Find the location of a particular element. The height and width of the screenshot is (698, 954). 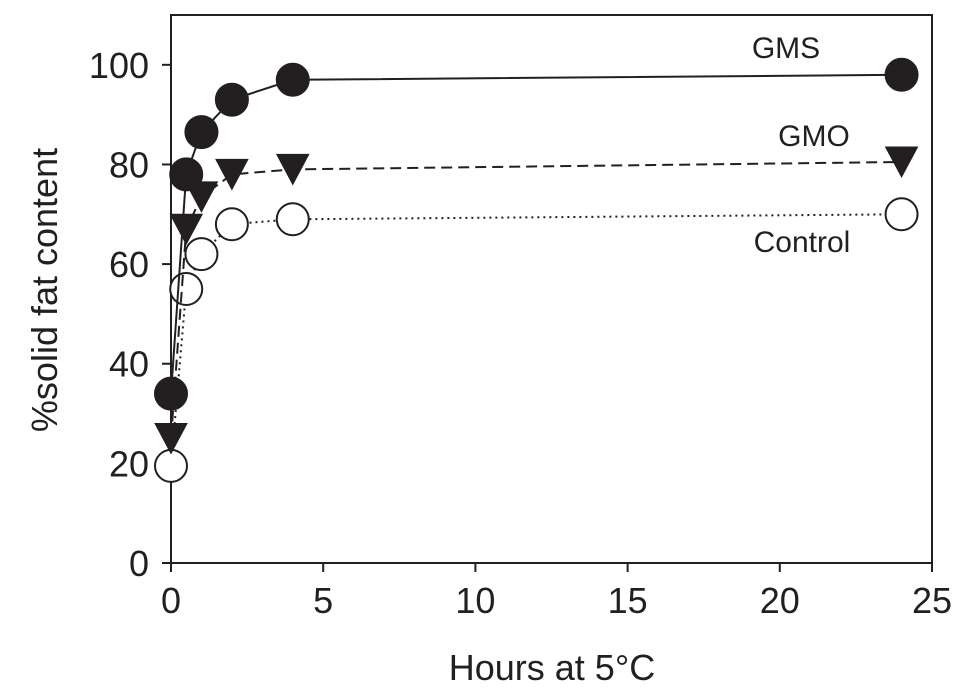

series-labels: GMS GMO Control is located at coordinates (801, 145).